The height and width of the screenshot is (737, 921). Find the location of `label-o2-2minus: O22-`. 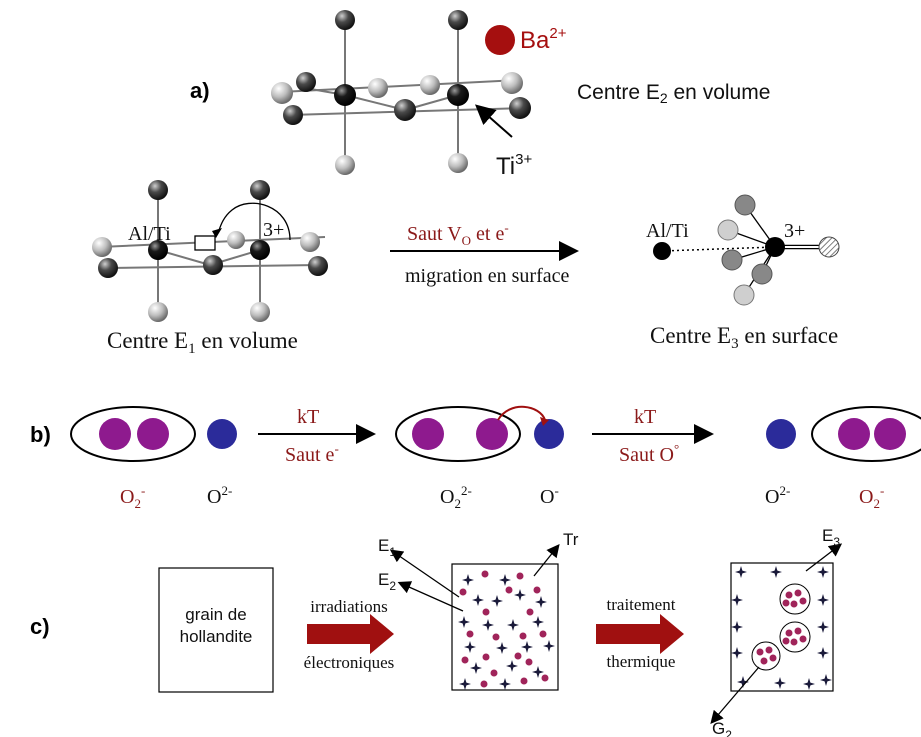

label-o2-2minus: O22- is located at coordinates (456, 497).